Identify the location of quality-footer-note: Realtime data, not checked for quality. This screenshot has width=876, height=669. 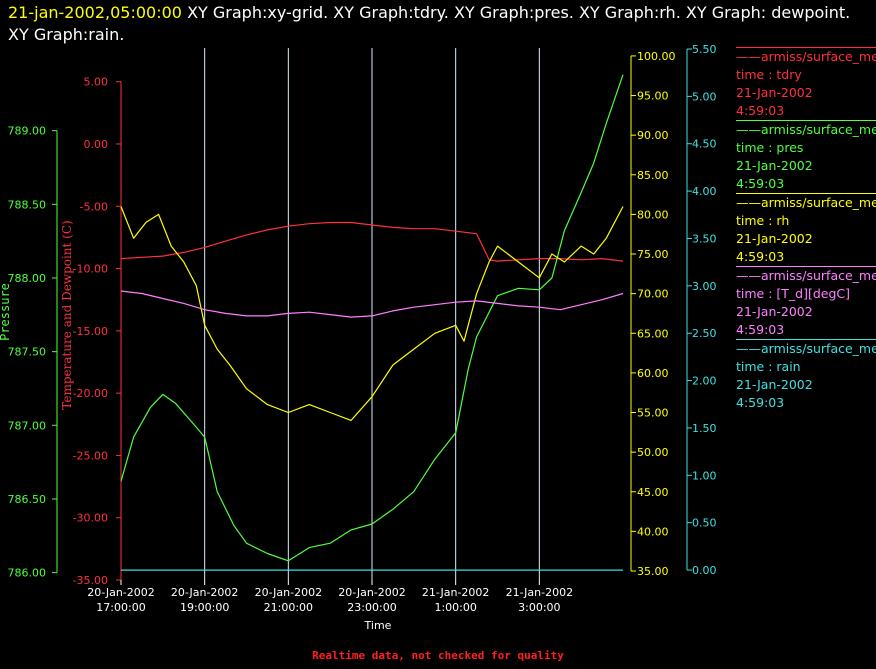
(438, 655).